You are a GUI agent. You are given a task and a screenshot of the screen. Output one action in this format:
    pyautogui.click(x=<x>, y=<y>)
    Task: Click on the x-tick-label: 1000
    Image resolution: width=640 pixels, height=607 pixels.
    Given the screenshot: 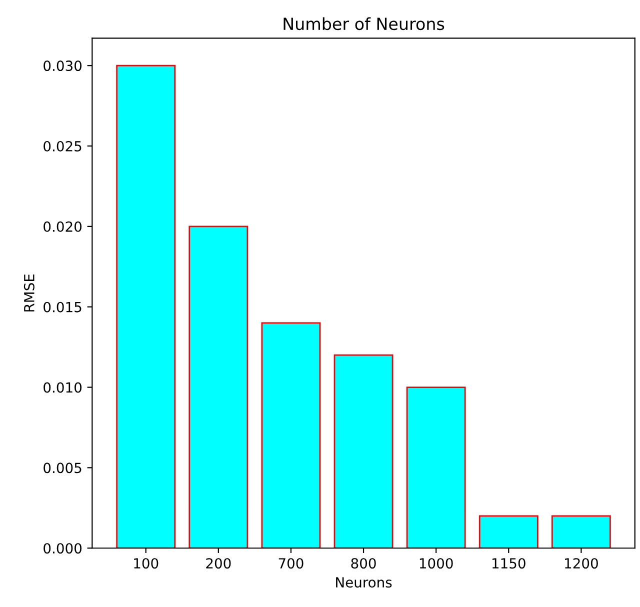 What is the action you would take?
    pyautogui.click(x=436, y=563)
    